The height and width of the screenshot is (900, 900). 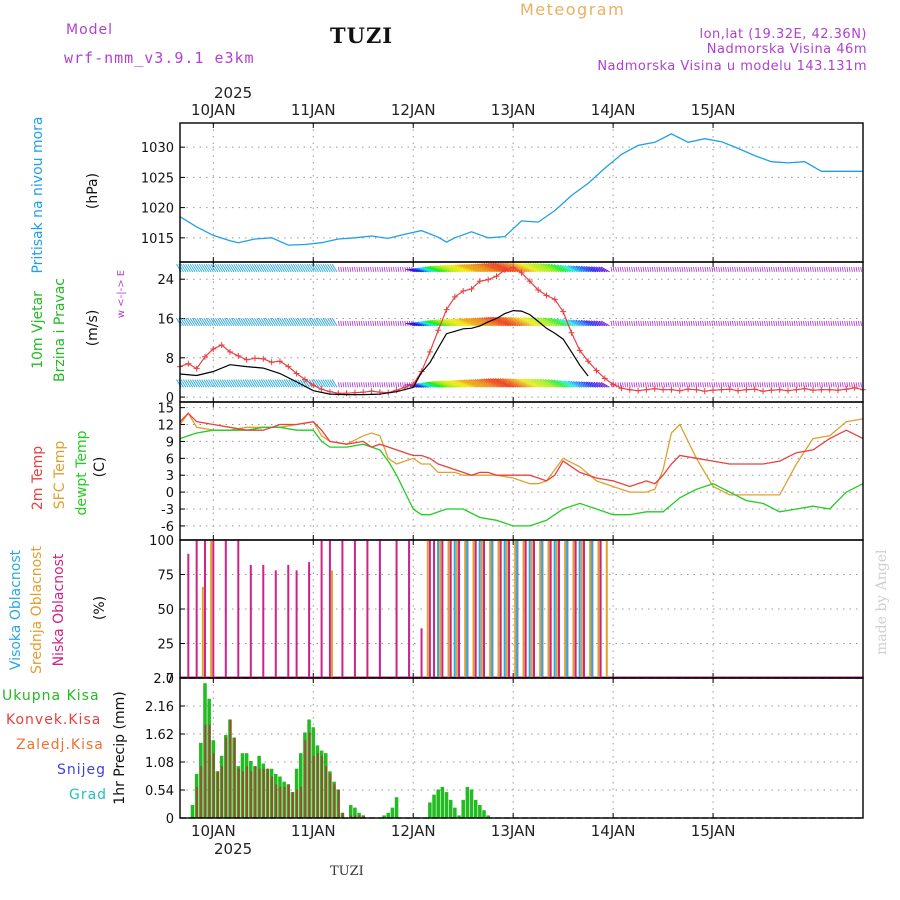 I want to click on y-tick-label: -3, so click(x=167, y=510).